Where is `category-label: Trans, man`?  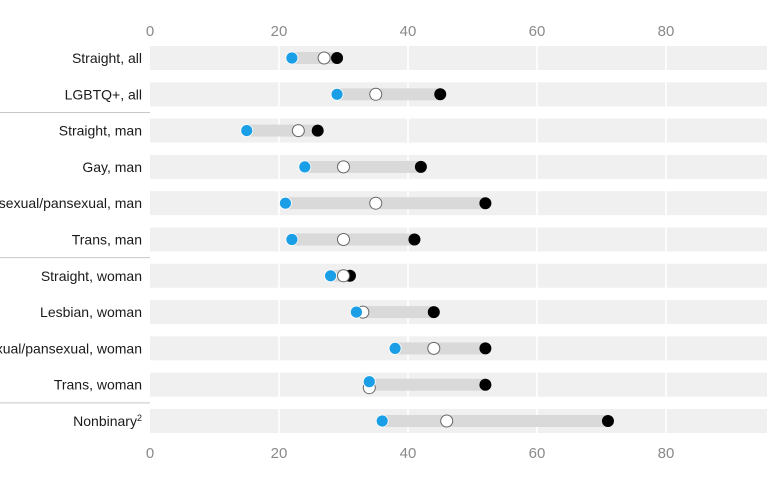
category-label: Trans, man is located at coordinates (107, 240).